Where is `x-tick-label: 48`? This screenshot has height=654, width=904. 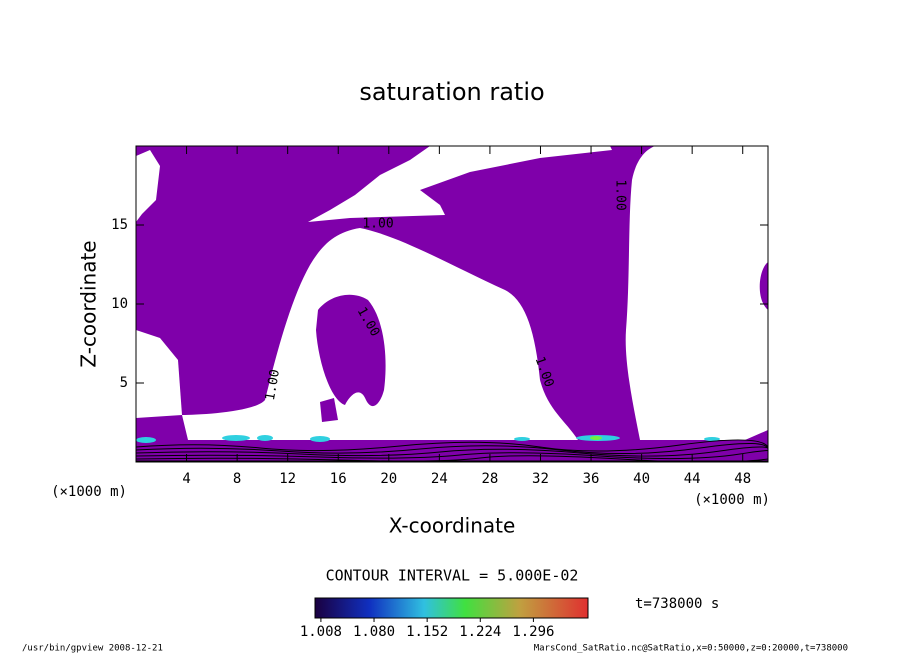 x-tick-label: 48 is located at coordinates (742, 479).